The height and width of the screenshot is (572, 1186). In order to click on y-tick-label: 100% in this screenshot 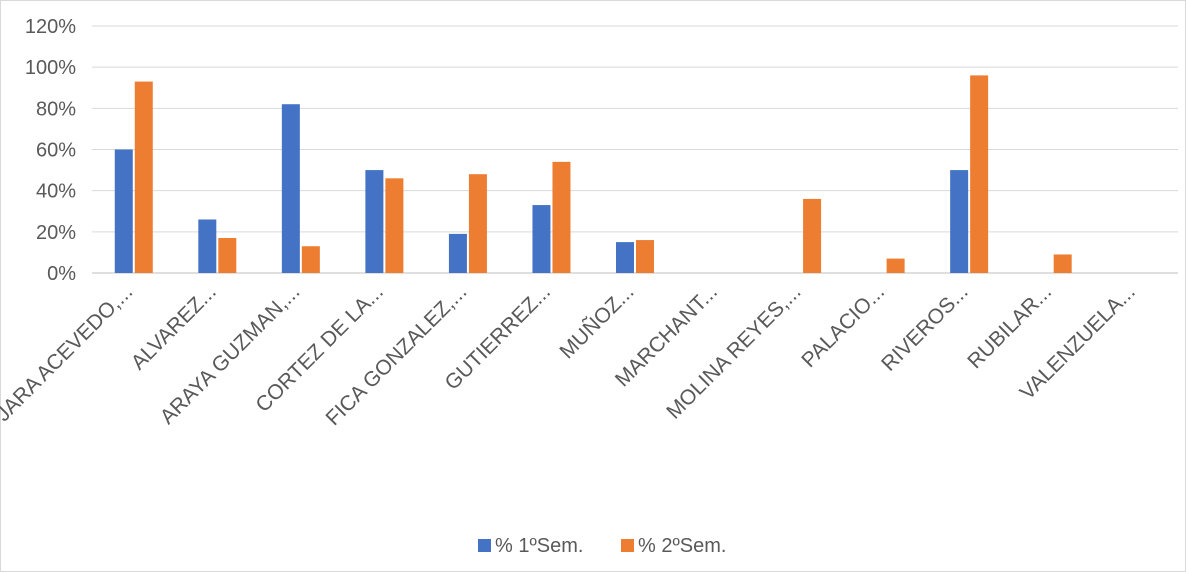, I will do `click(50, 68)`.